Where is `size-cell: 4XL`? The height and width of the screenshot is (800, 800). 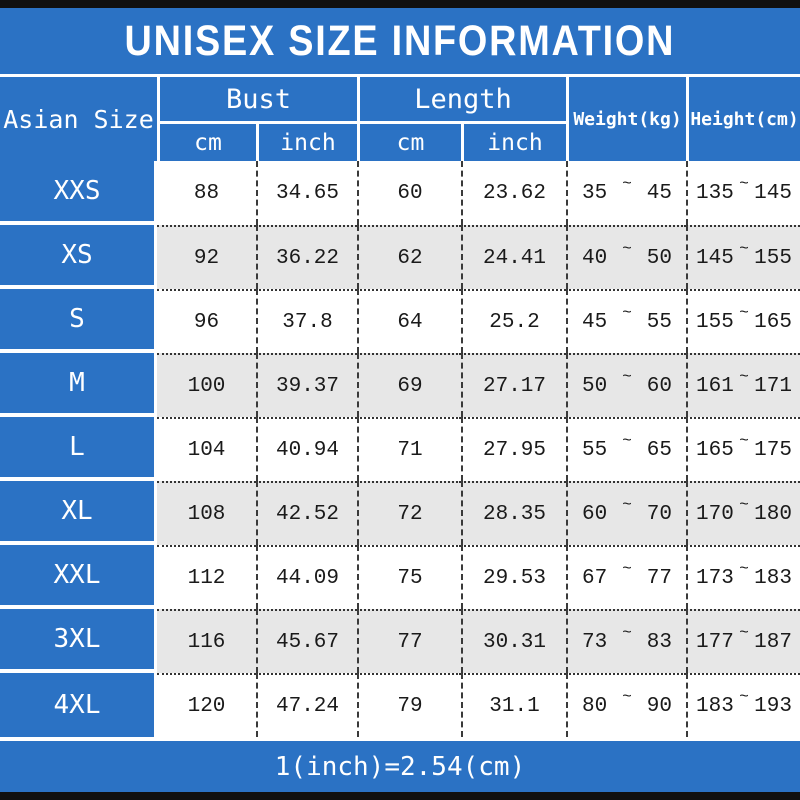
size-cell: 4XL is located at coordinates (78, 705).